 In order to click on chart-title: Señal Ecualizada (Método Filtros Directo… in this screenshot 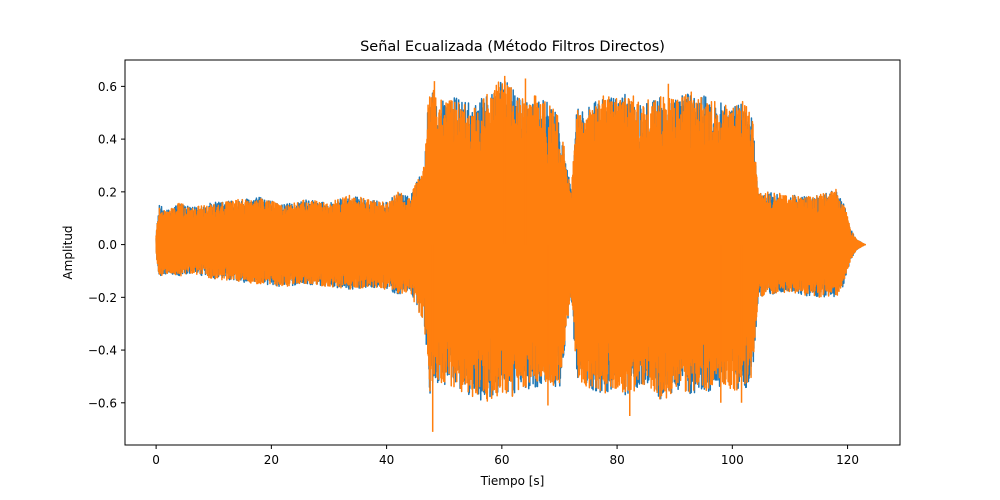, I will do `click(512, 47)`.